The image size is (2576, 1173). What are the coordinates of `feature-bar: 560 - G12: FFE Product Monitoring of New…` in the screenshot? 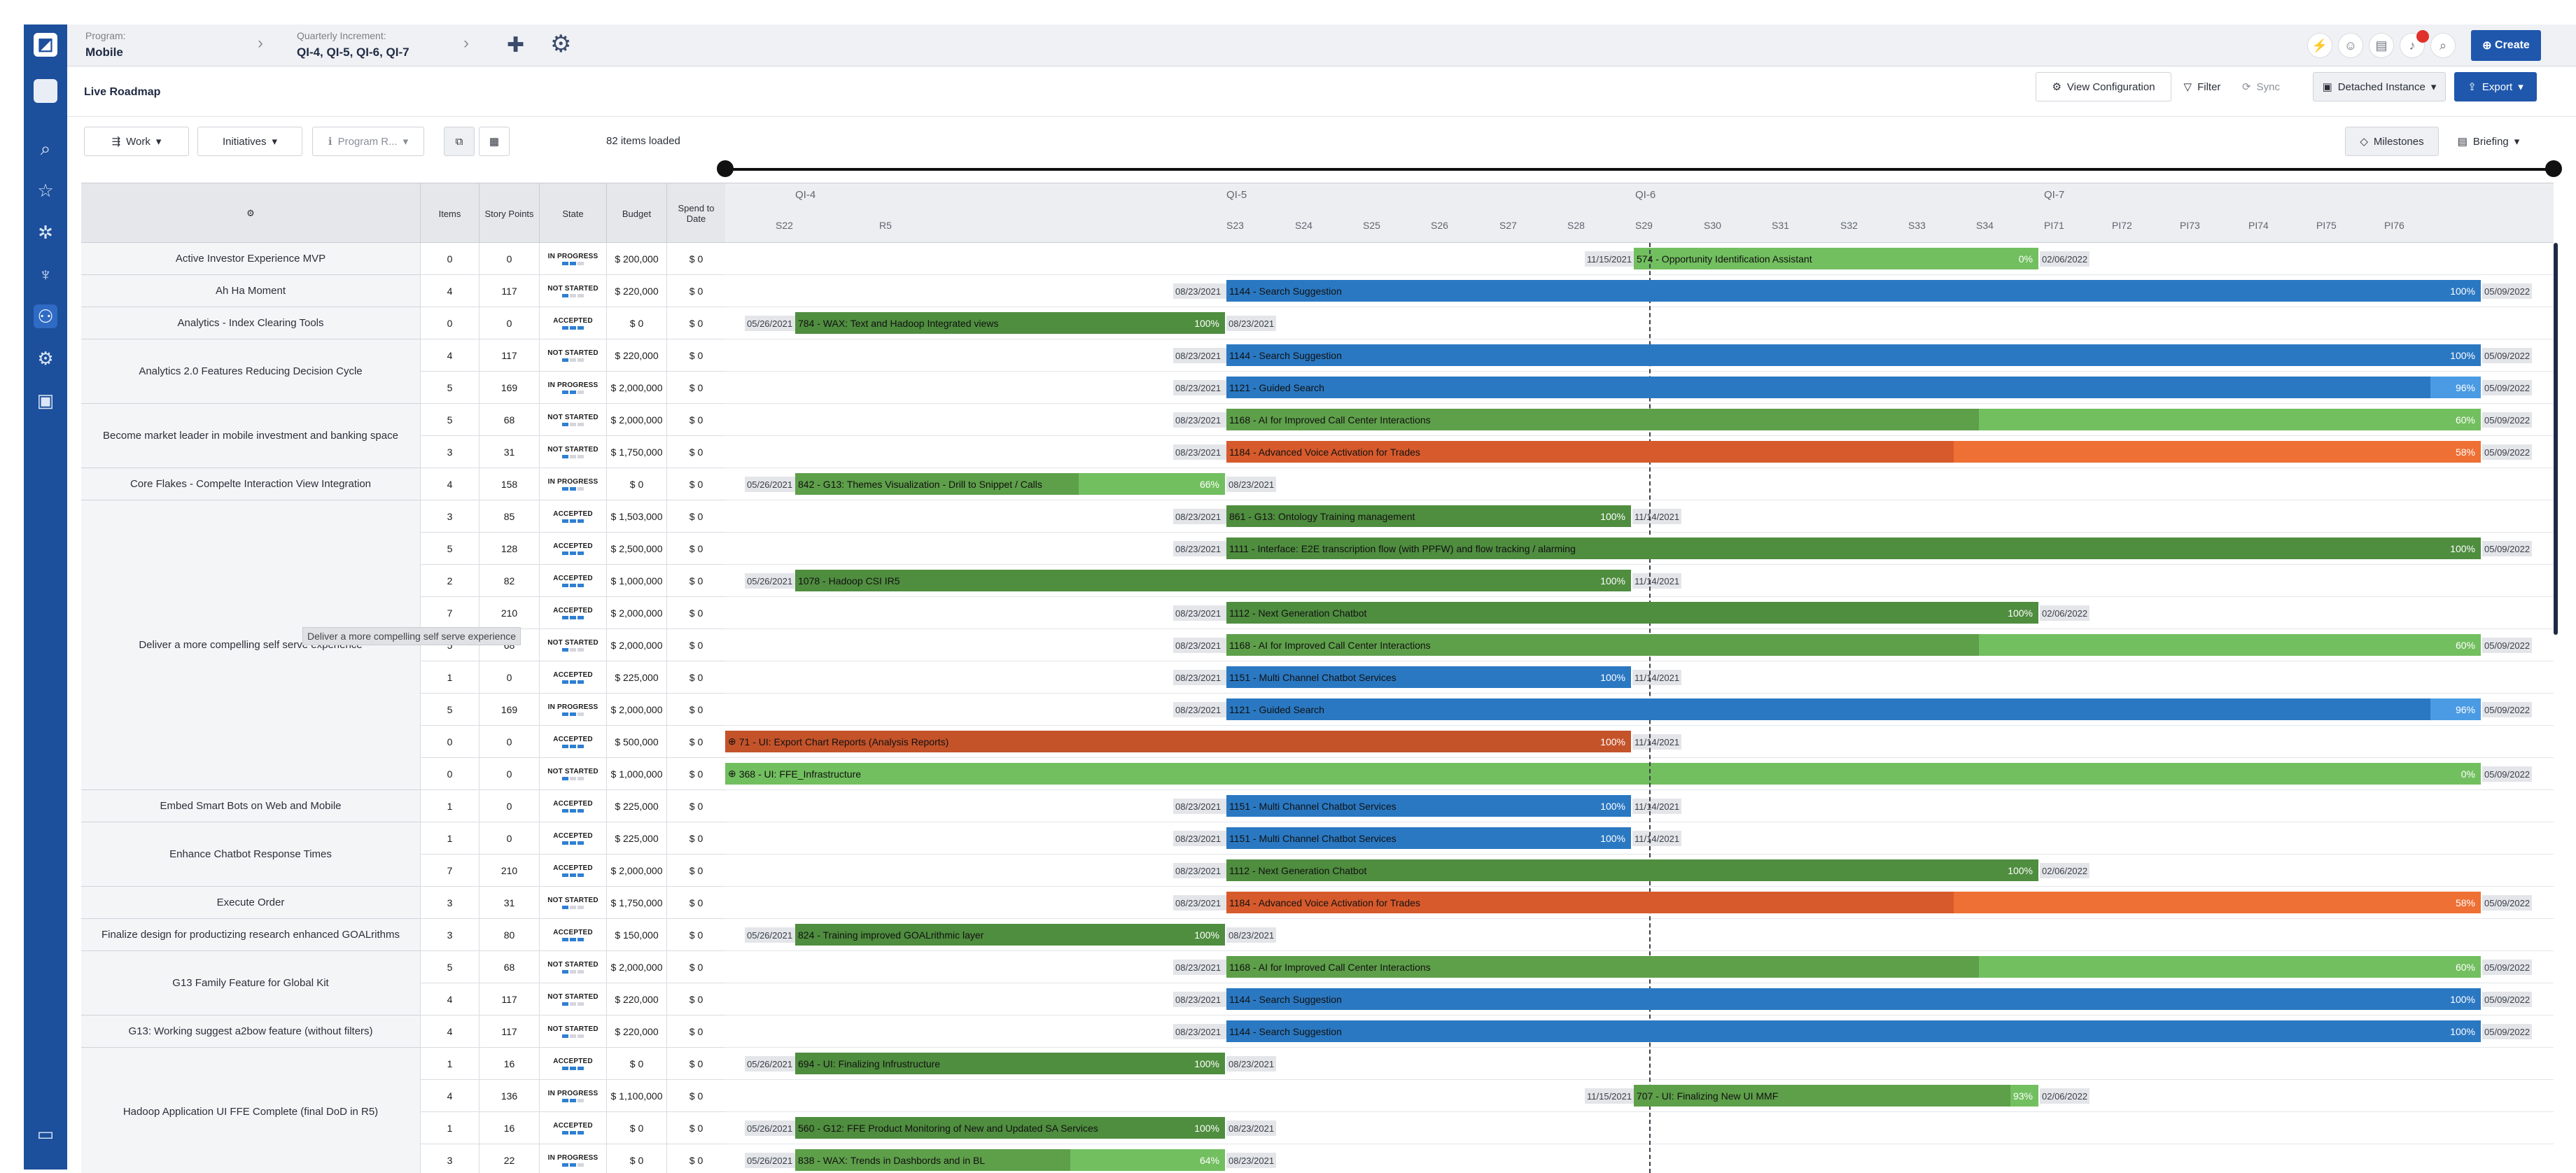 It's located at (1010, 1128).